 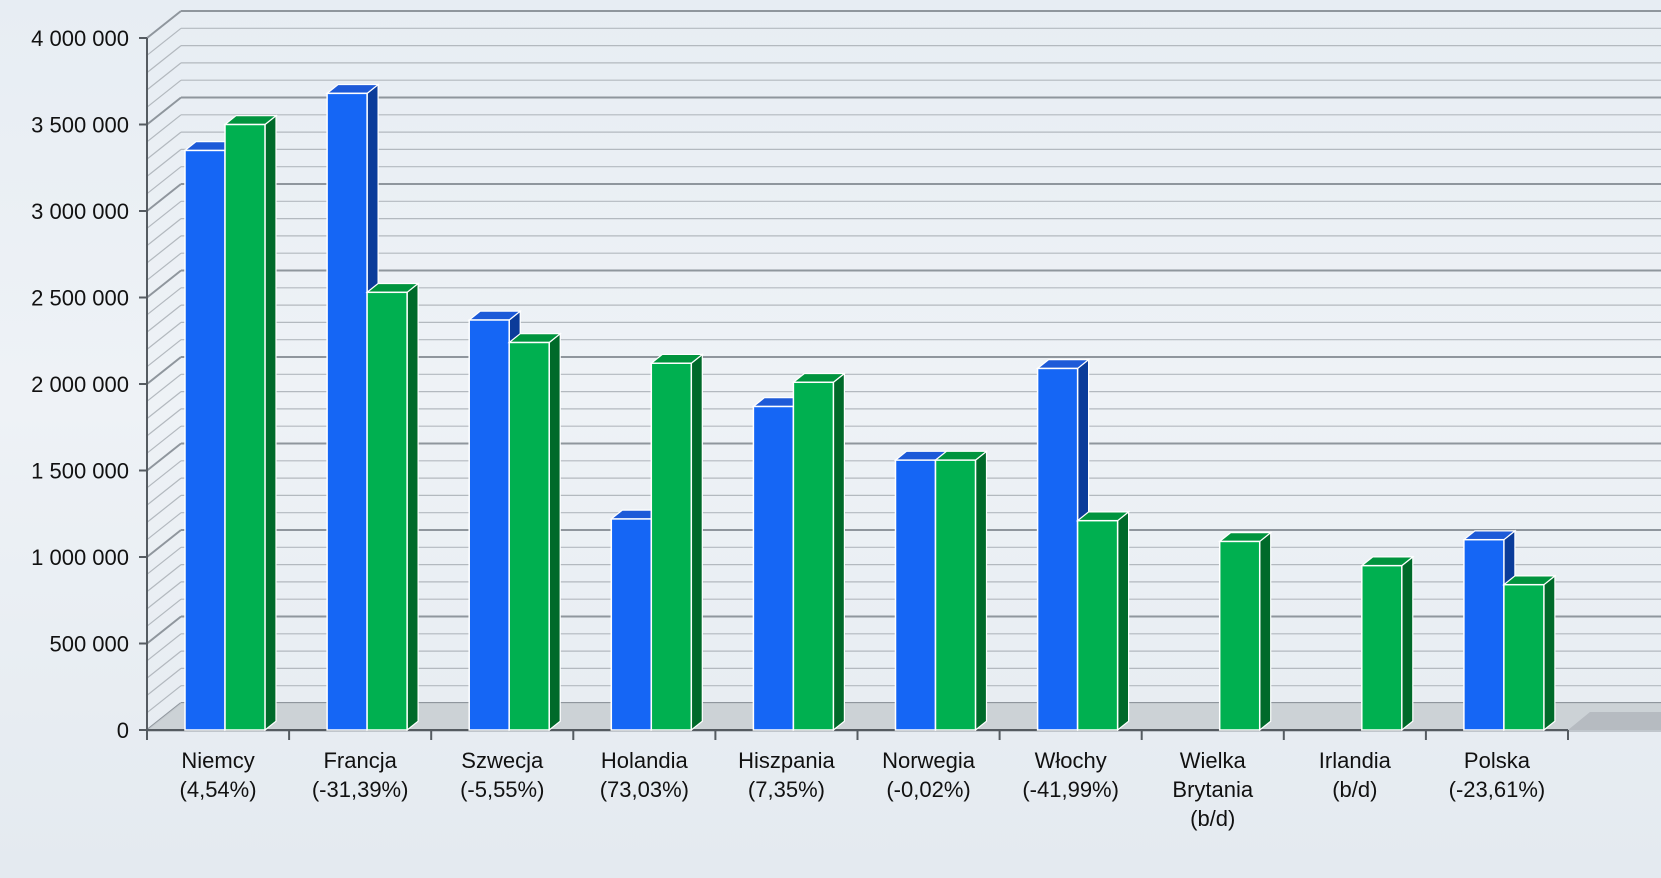 I want to click on y-tick-label: 3 000 000, so click(x=80, y=211).